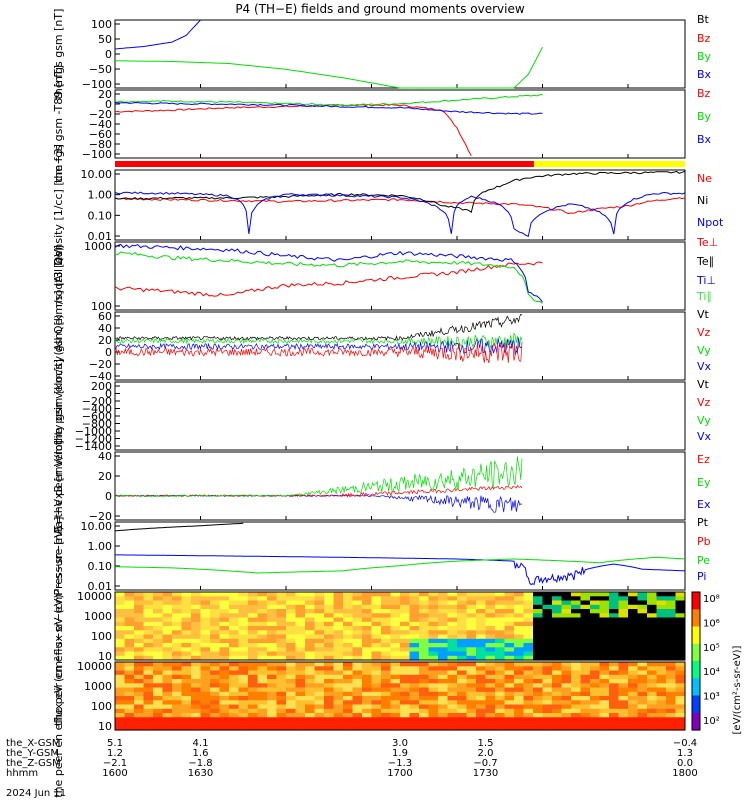 The height and width of the screenshot is (800, 750). I want to click on panel-frame, so click(400, 205).